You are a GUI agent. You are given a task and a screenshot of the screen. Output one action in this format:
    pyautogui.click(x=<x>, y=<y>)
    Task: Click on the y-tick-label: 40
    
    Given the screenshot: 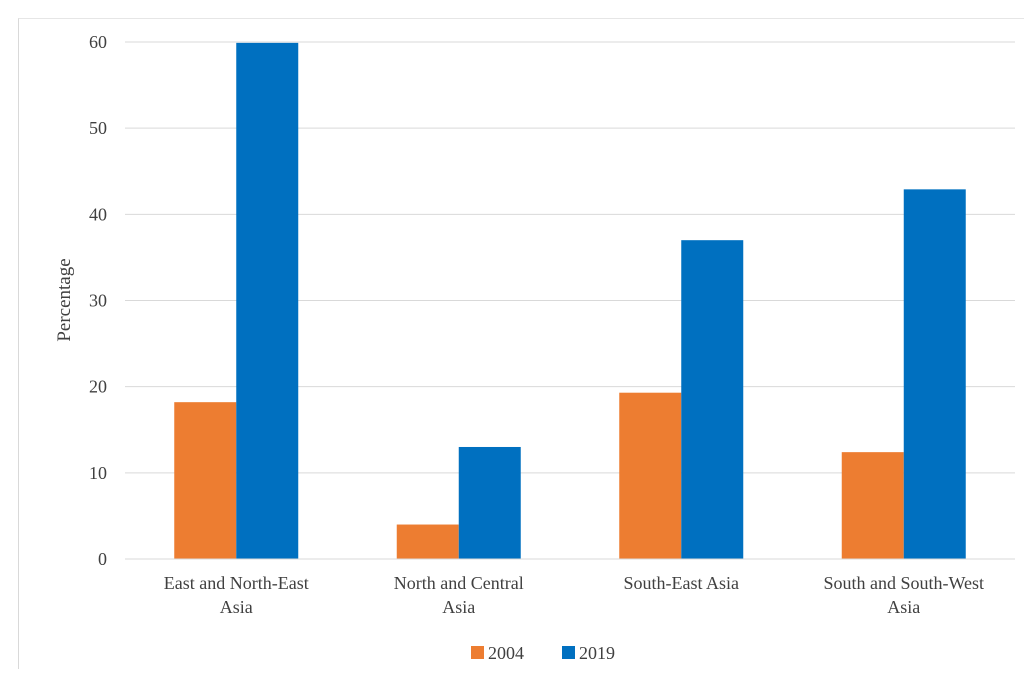 What is the action you would take?
    pyautogui.click(x=98, y=214)
    